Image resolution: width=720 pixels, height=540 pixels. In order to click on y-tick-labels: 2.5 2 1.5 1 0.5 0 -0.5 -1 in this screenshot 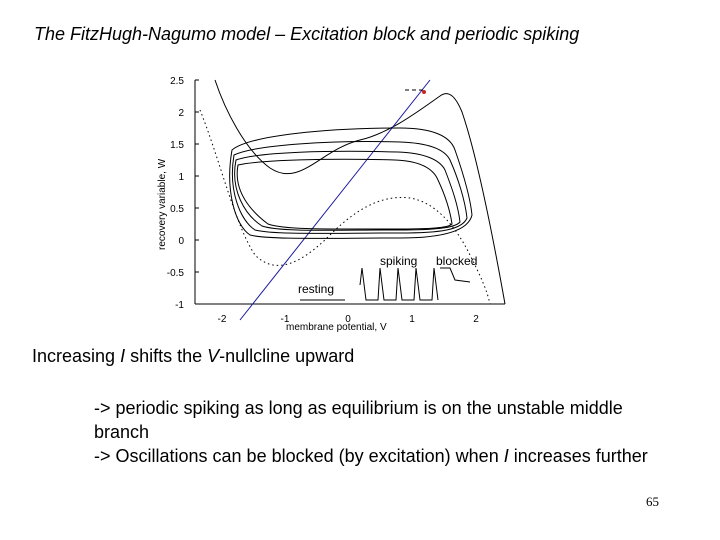, I will do `click(176, 193)`.